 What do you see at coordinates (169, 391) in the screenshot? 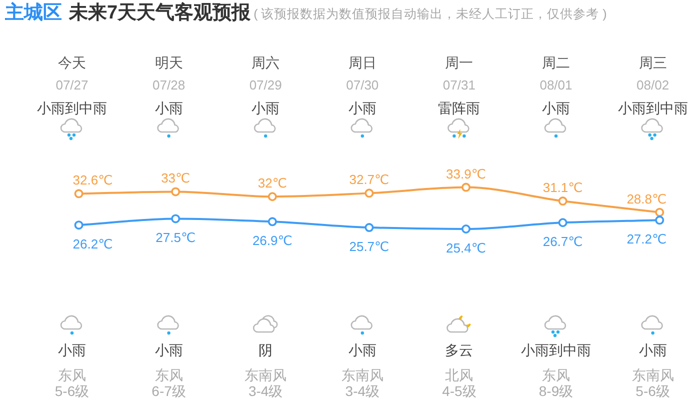
I see `text: 6-7级` at bounding box center [169, 391].